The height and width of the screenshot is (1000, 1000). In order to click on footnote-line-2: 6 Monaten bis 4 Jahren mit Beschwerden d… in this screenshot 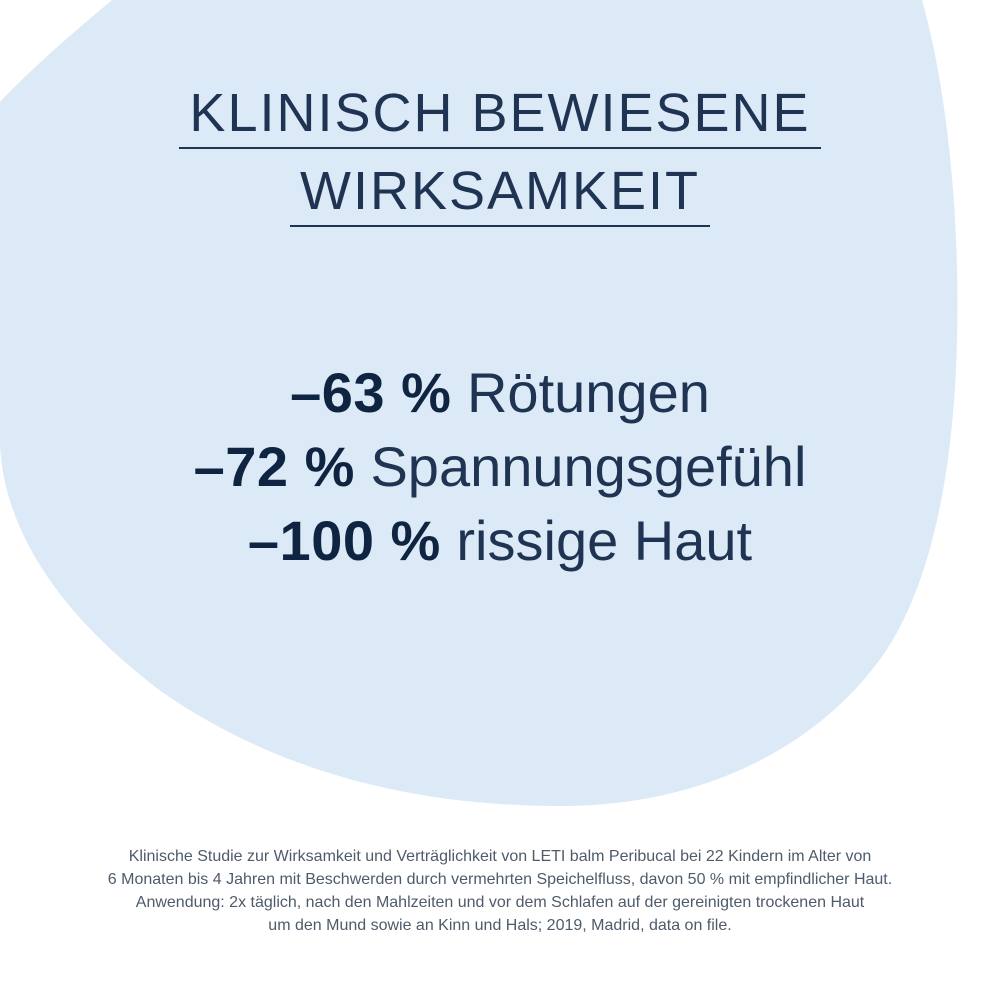, I will do `click(500, 879)`.